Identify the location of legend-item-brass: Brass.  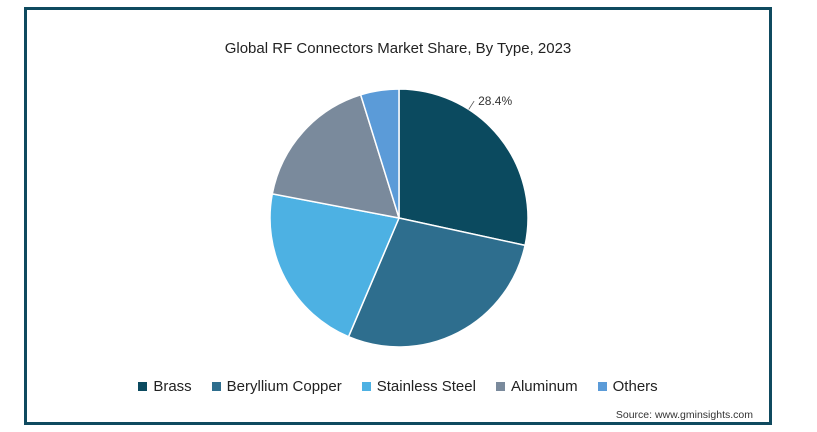
(165, 386).